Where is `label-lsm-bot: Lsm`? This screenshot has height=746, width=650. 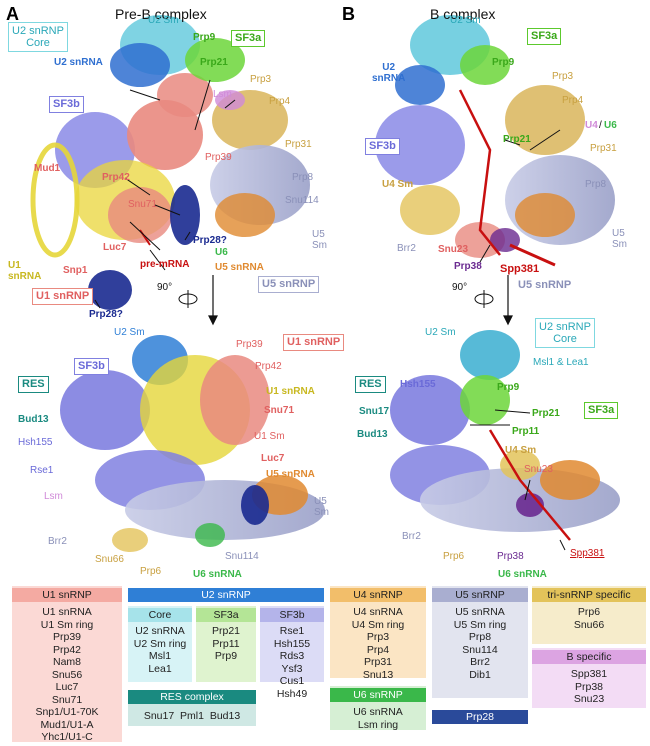 label-lsm-bot: Lsm is located at coordinates (53, 496).